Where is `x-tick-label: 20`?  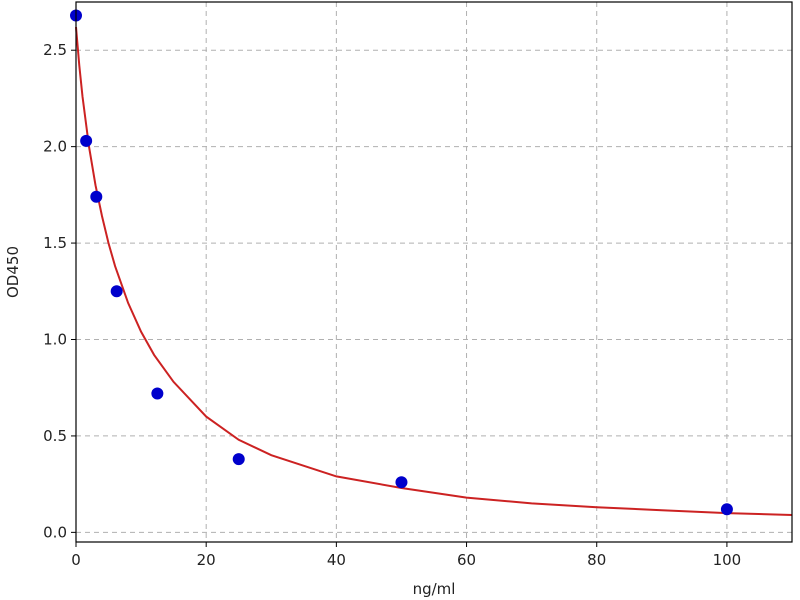
x-tick-label: 20 is located at coordinates (206, 560).